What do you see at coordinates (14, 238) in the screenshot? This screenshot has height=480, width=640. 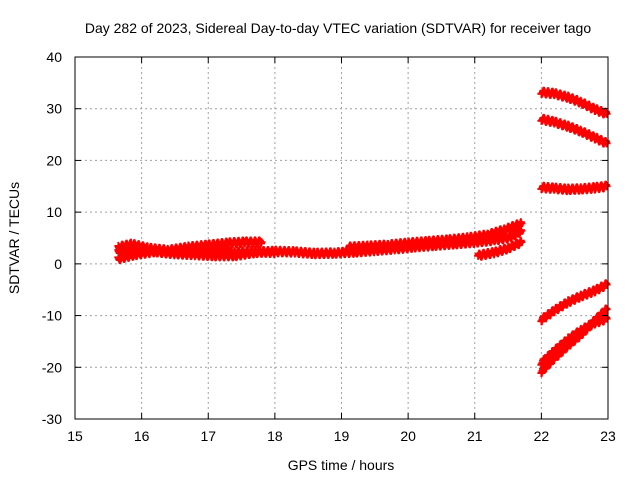 I see `y-axis-label: SDTVAR / TECUs` at bounding box center [14, 238].